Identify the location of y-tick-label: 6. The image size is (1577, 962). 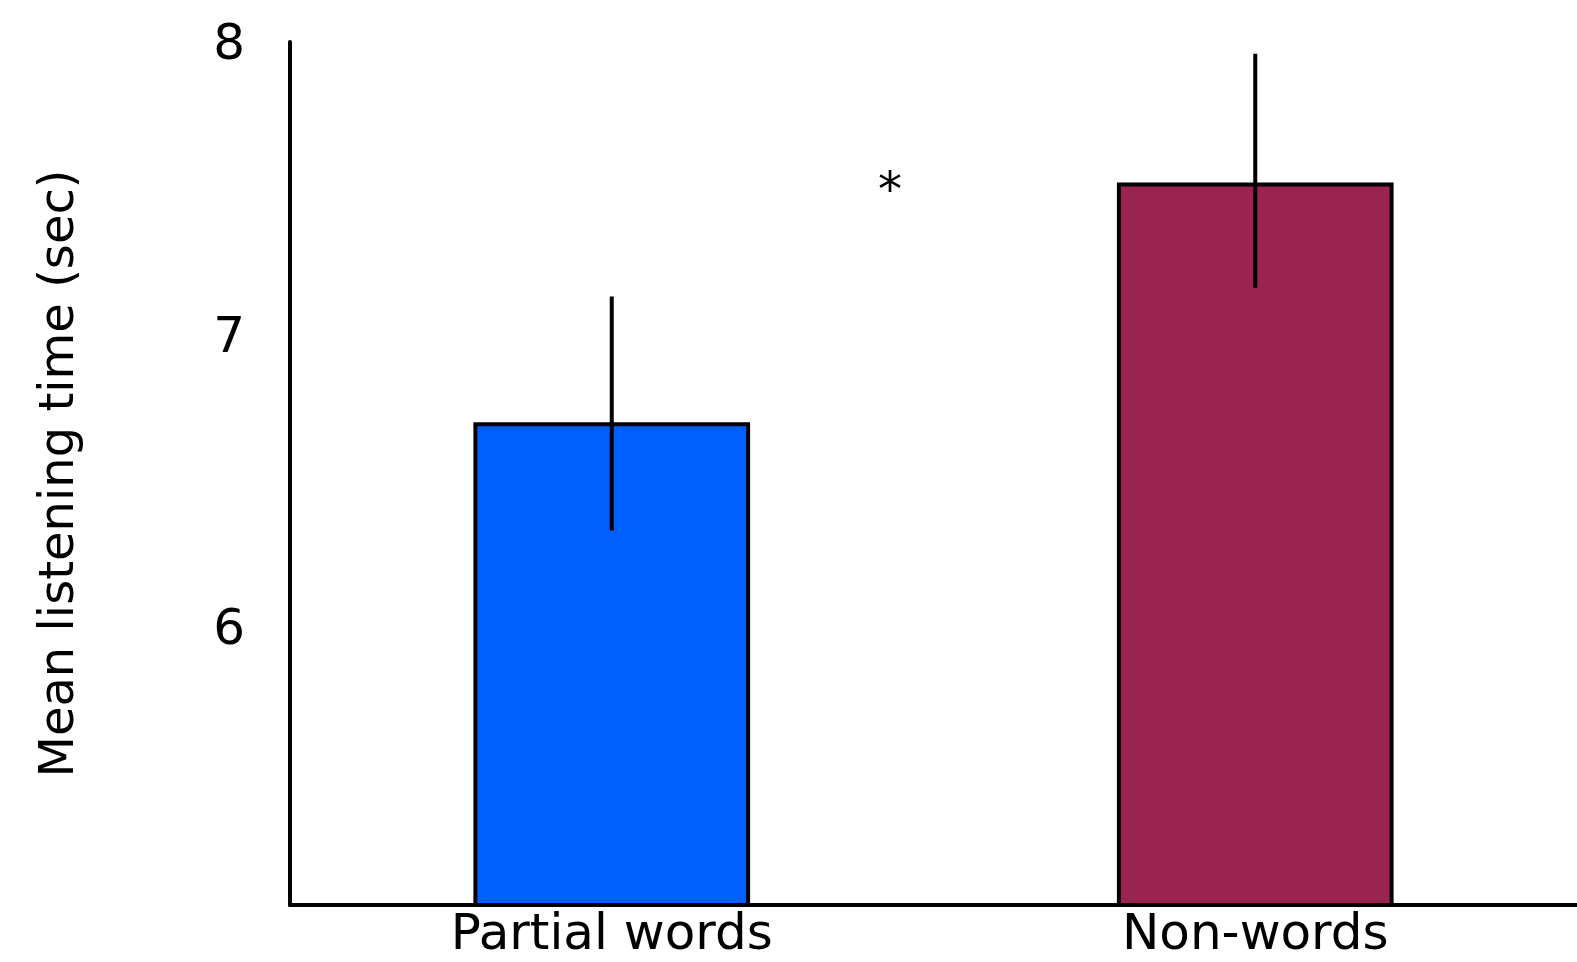
(229, 627).